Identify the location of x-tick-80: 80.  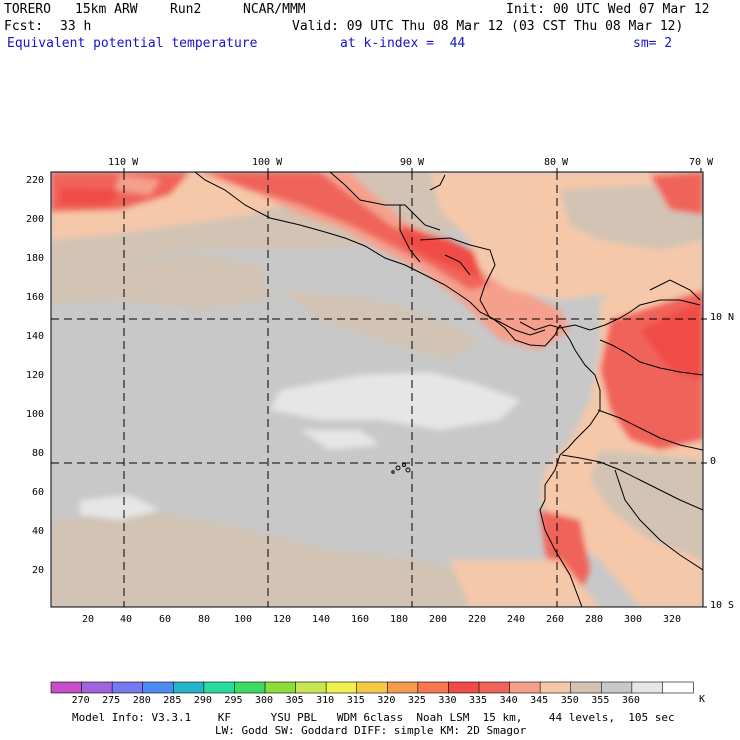
(204, 619).